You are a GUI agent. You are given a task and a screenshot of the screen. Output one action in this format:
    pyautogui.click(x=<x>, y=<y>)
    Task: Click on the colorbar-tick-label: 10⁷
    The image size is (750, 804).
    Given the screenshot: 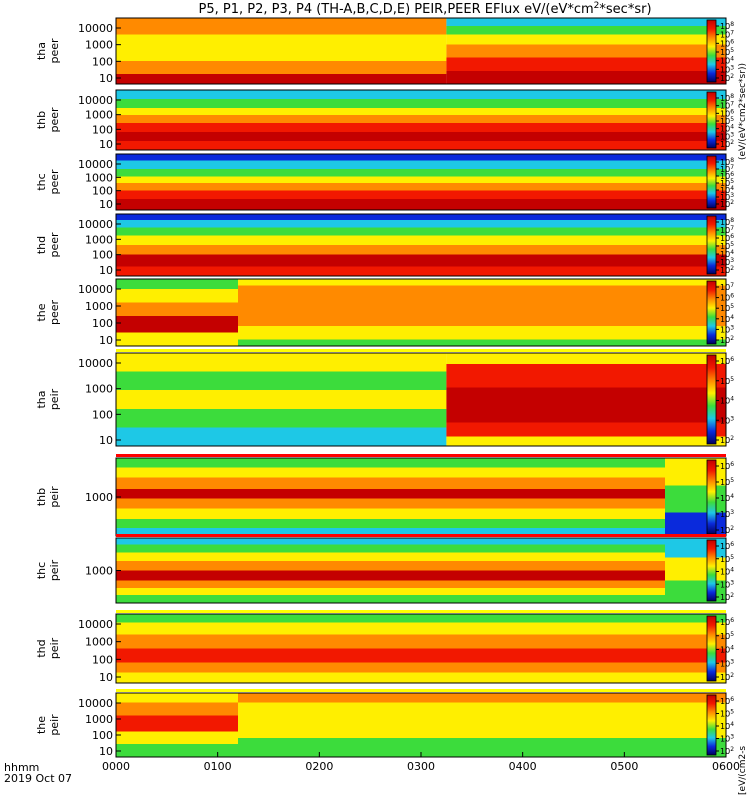 What is the action you would take?
    pyautogui.click(x=727, y=230)
    